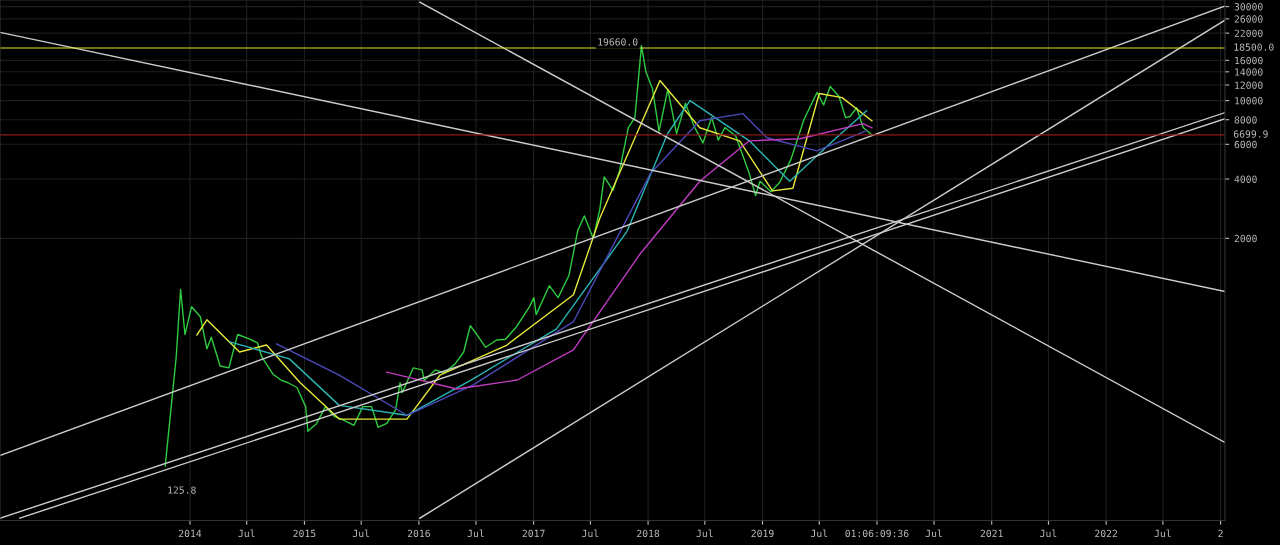 This screenshot has width=1280, height=545. Describe the element at coordinates (182, 490) in the screenshot. I see `annotation: 125.8` at that location.